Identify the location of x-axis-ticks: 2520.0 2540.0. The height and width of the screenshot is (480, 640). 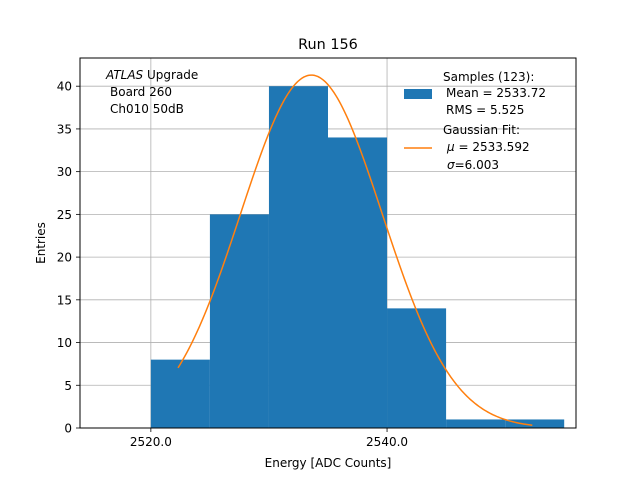
(269, 438).